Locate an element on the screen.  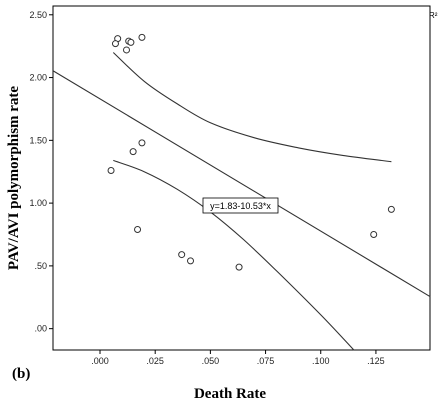
x-tick-label: .050 is located at coordinates (211, 361).